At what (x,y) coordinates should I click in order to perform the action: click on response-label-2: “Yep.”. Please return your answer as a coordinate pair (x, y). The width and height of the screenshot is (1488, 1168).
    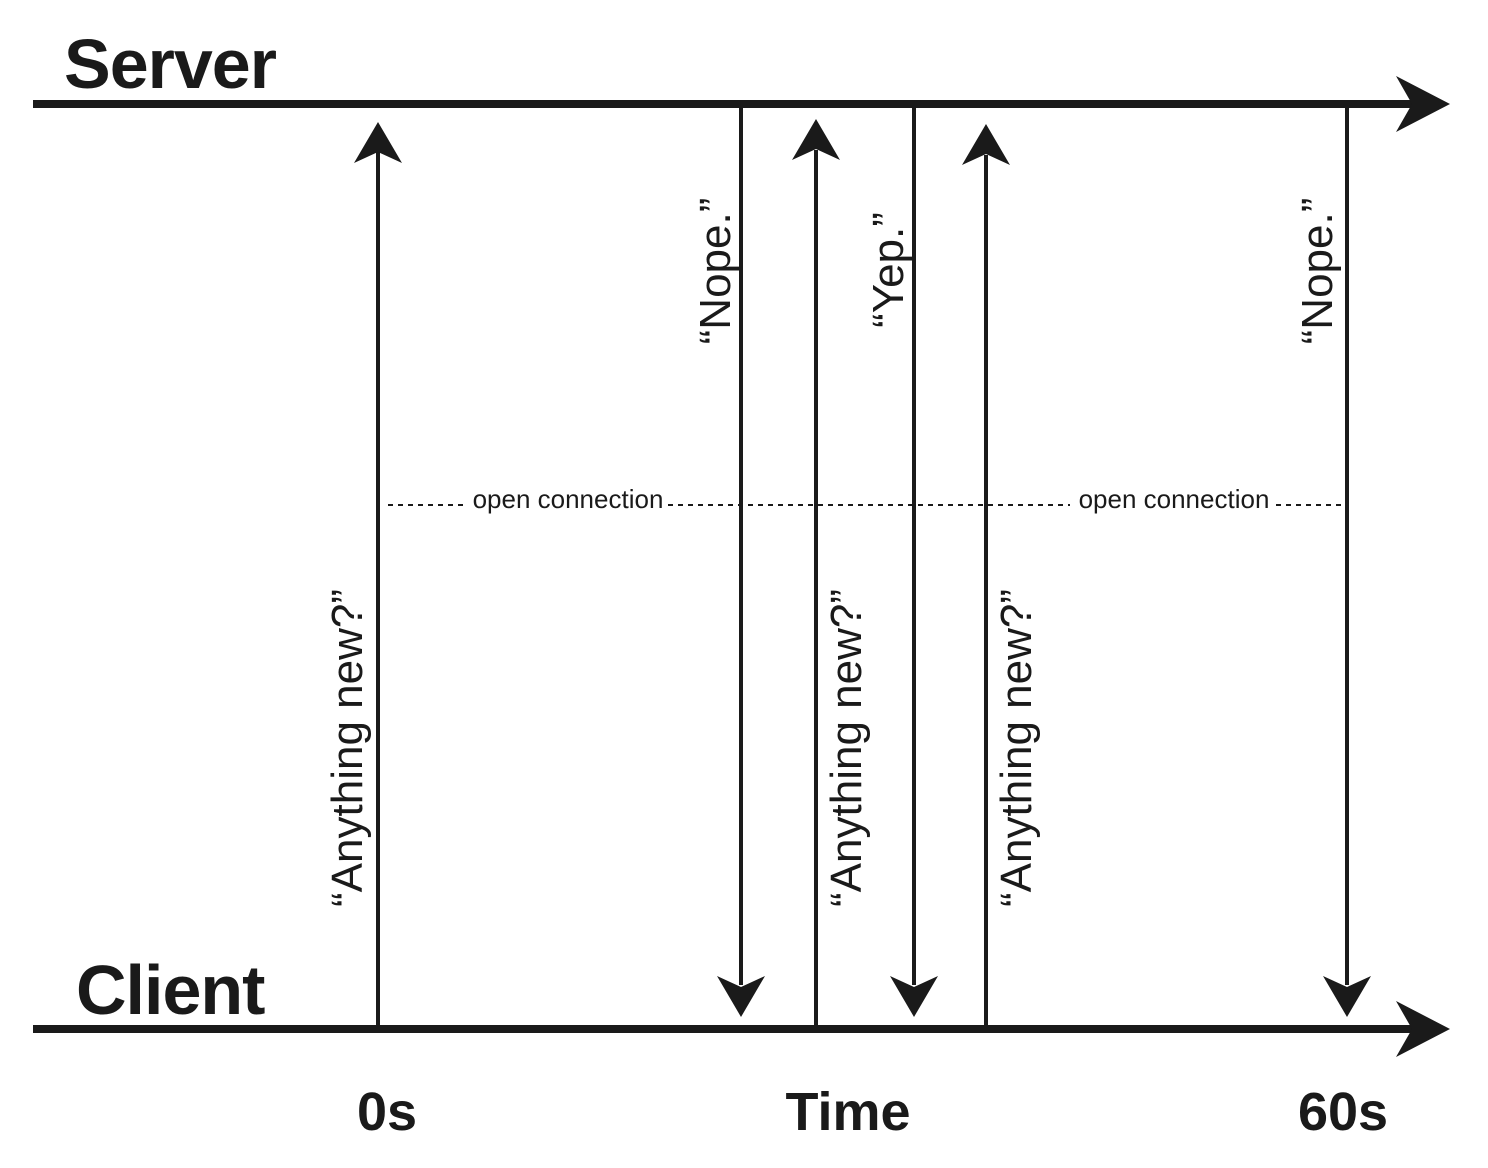
    Looking at the image, I should click on (888, 270).